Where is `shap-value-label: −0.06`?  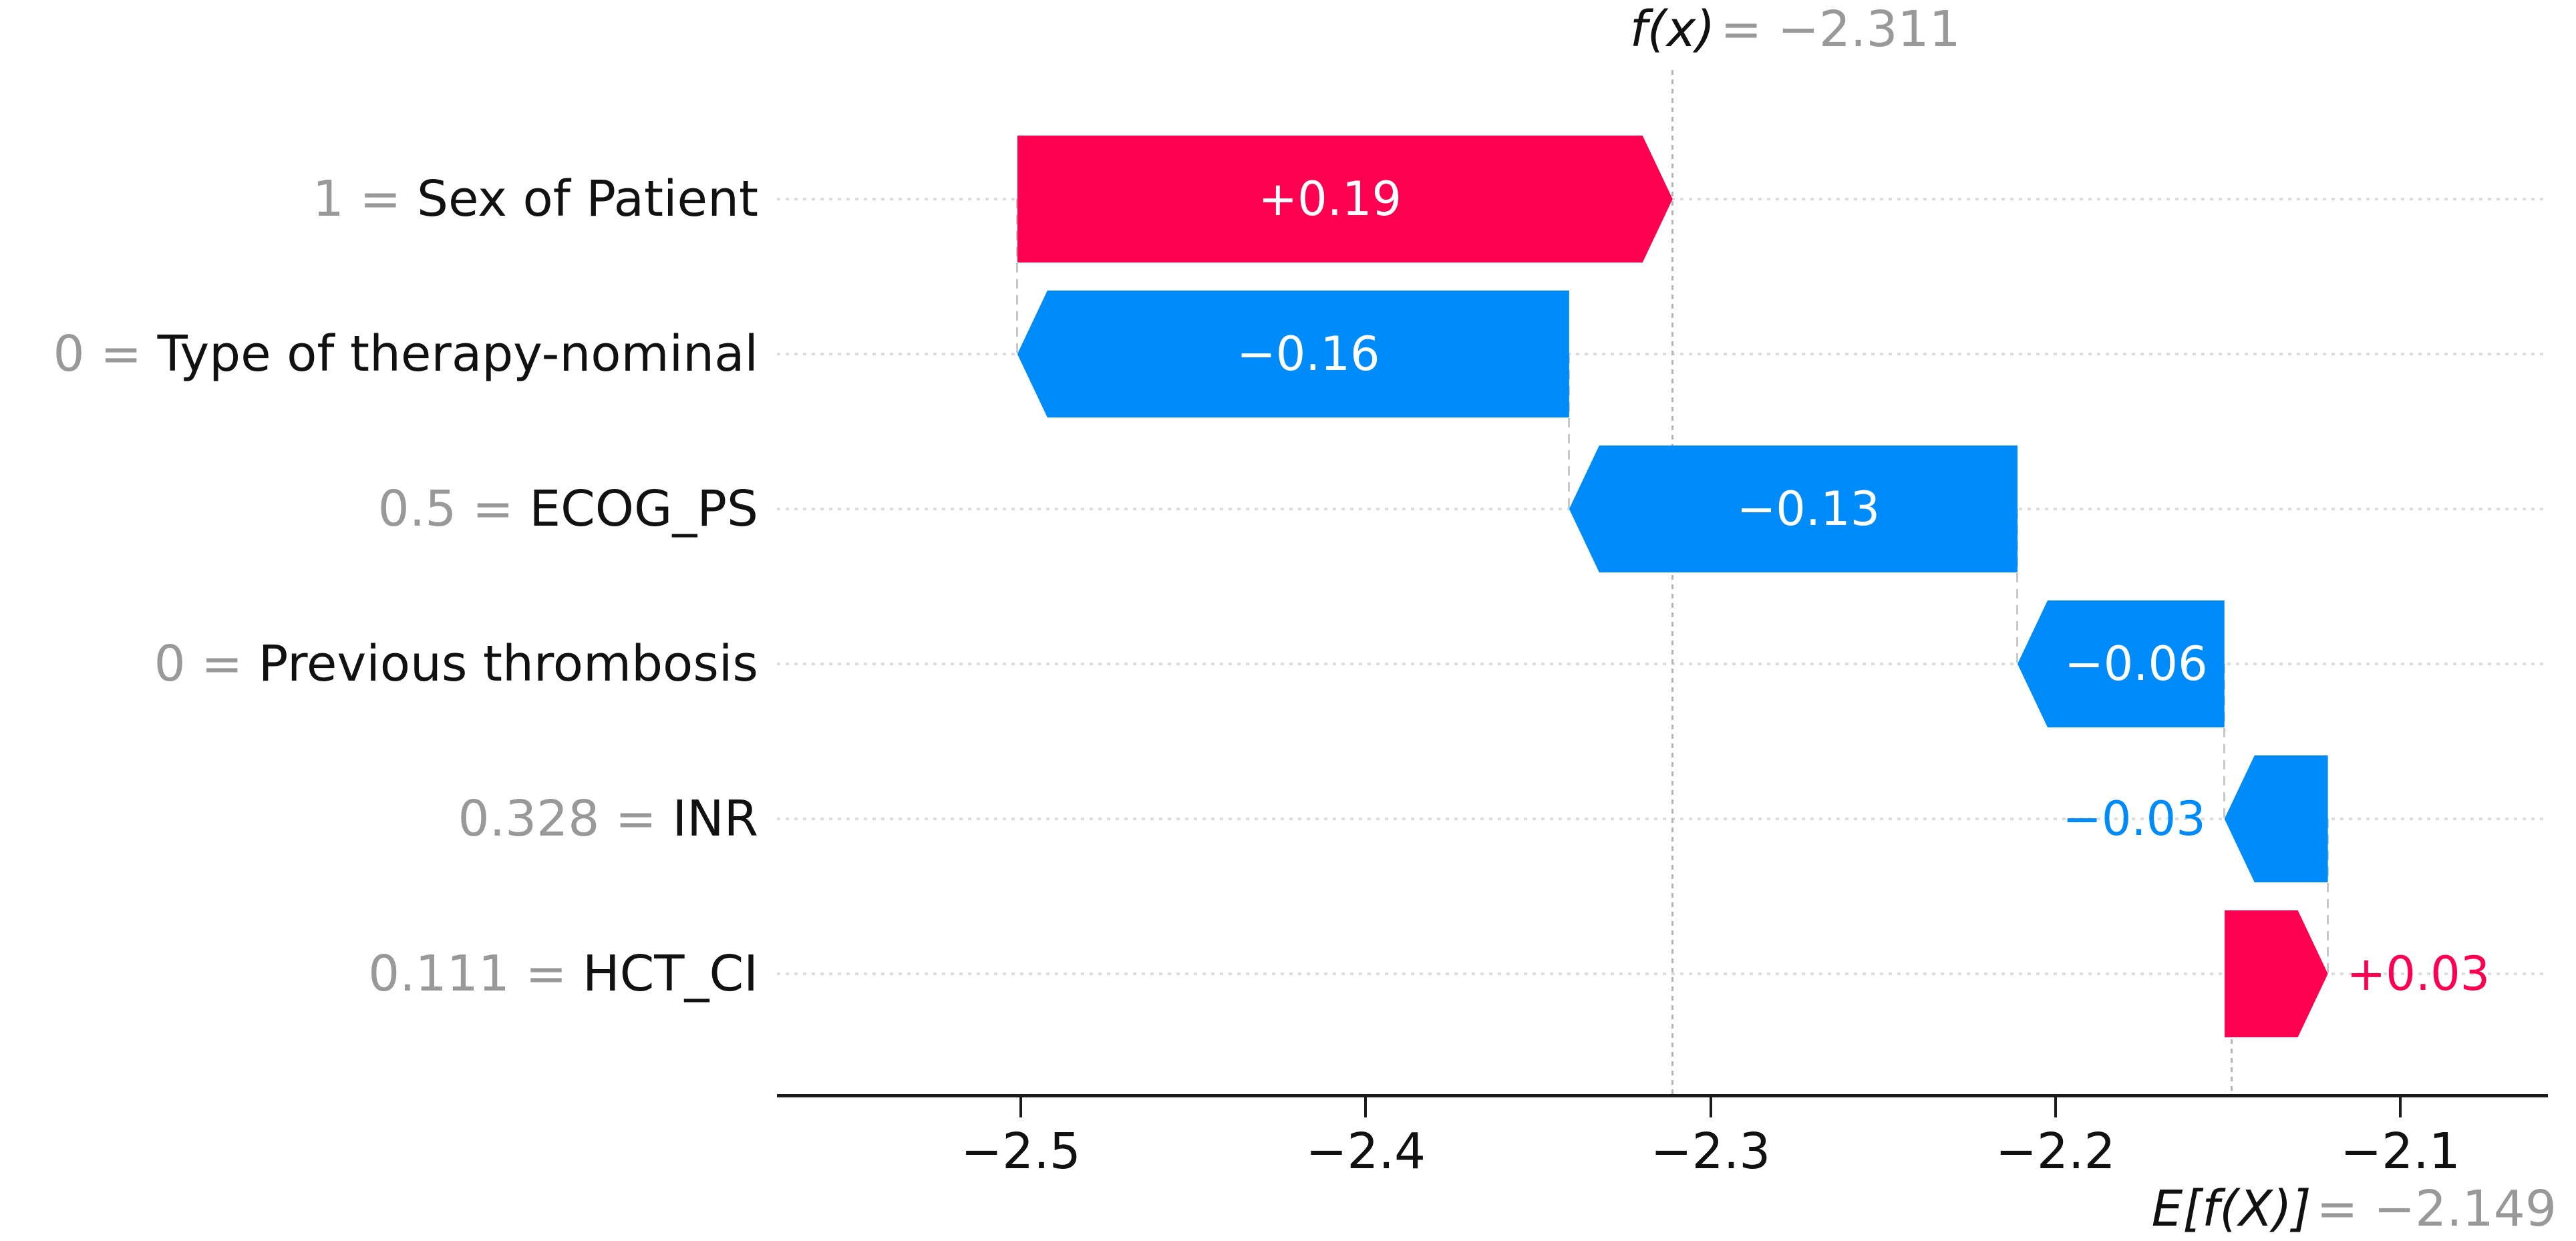 shap-value-label: −0.06 is located at coordinates (2136, 664).